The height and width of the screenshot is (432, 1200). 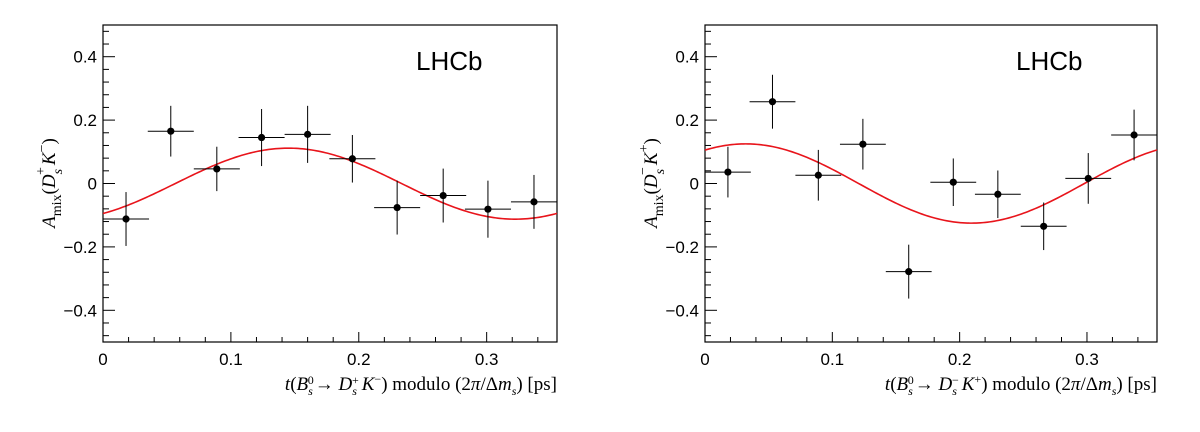 I want to click on x-axis-title: t(Bs0→ Ds+ K−) modulo (2π/Δms) [ps], so click(x=421, y=385).